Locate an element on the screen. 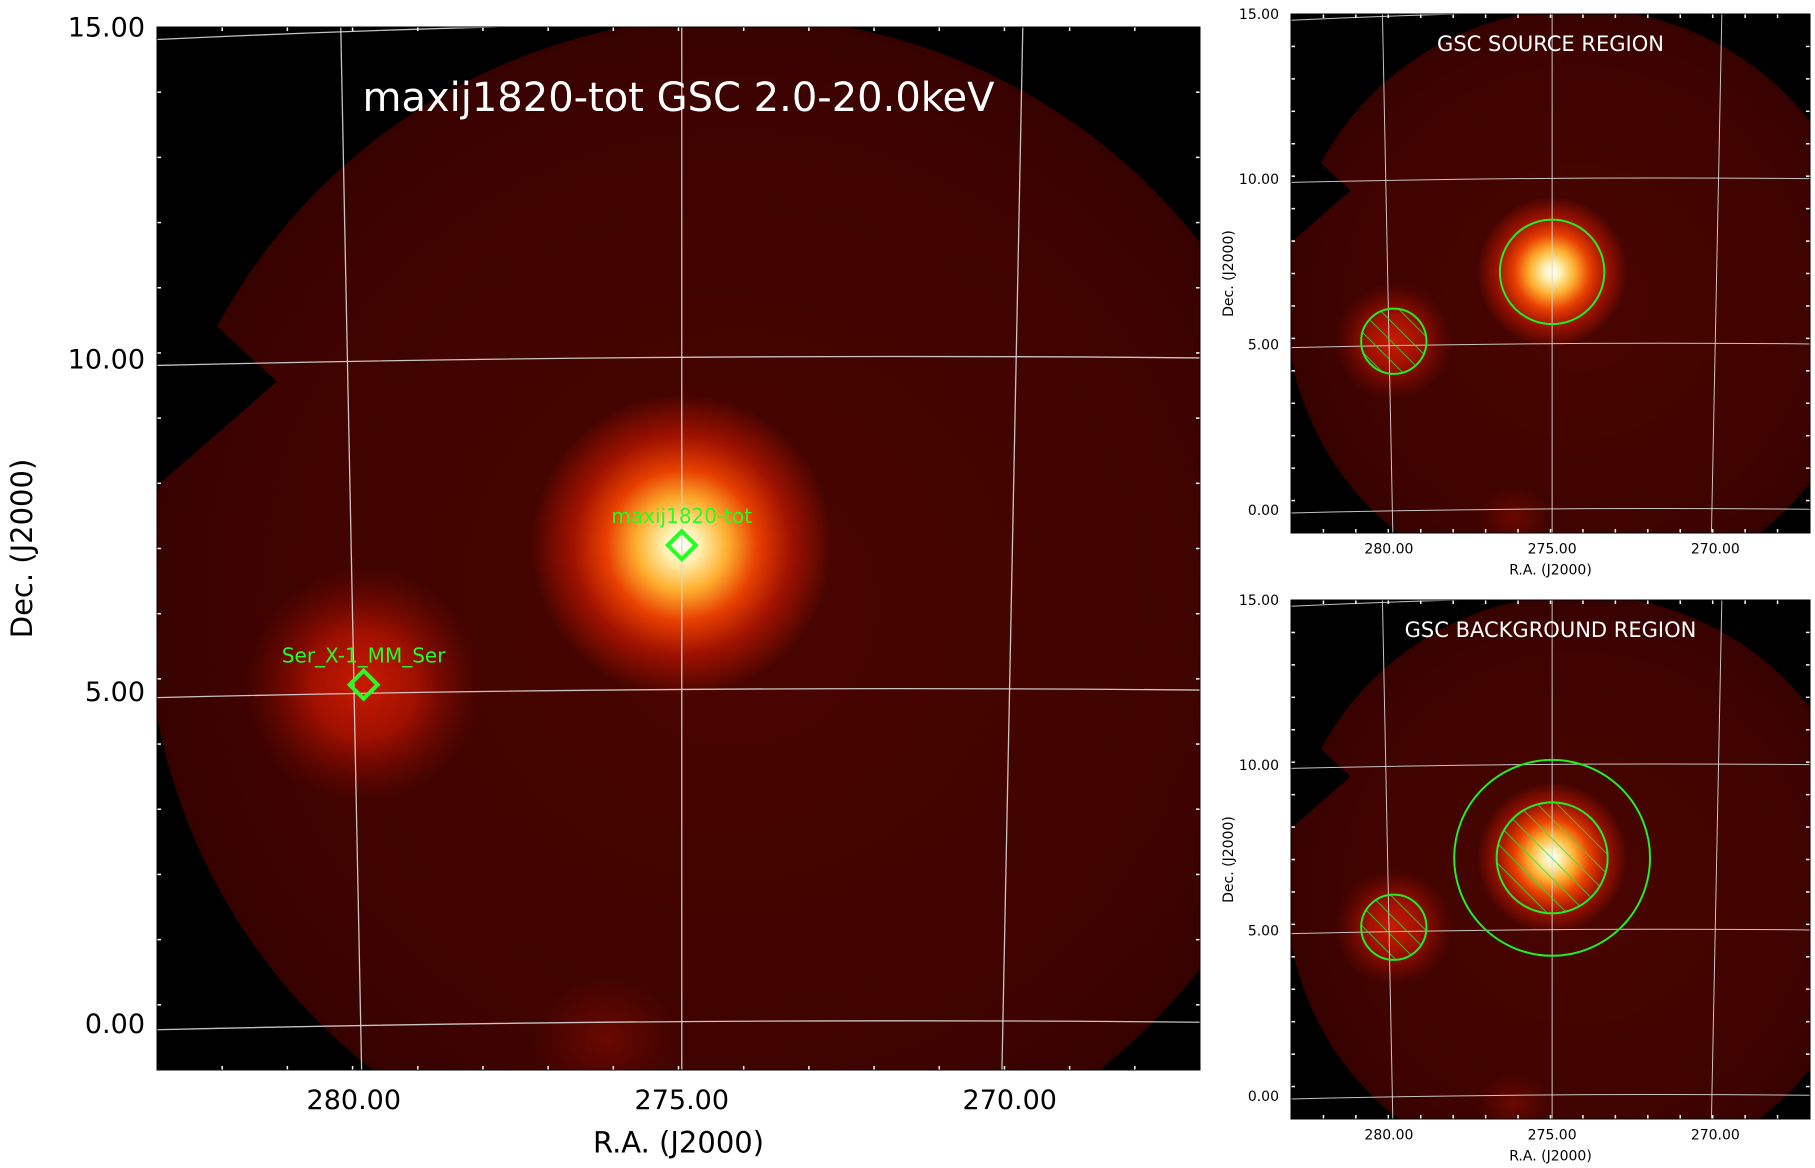 The image size is (1815, 1168). chart-title: GSC SOURCE REGION is located at coordinates (1550, 44).